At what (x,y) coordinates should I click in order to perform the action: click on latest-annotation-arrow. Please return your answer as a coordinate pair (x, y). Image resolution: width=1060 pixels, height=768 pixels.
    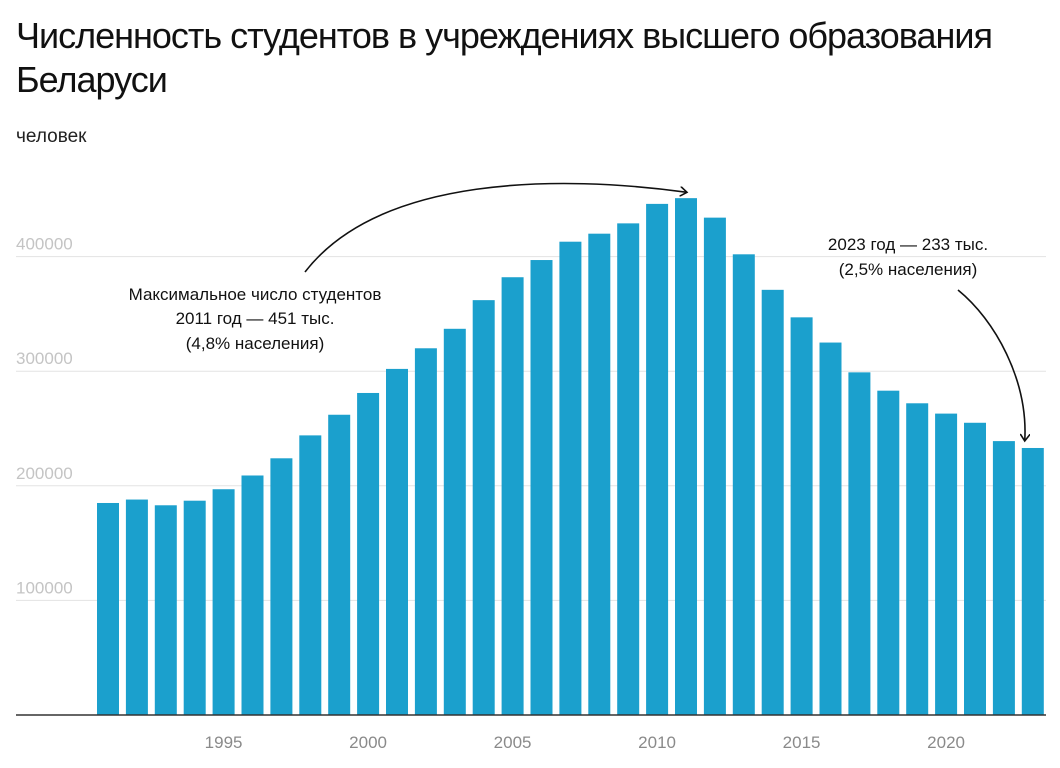
    Looking at the image, I should click on (991, 364).